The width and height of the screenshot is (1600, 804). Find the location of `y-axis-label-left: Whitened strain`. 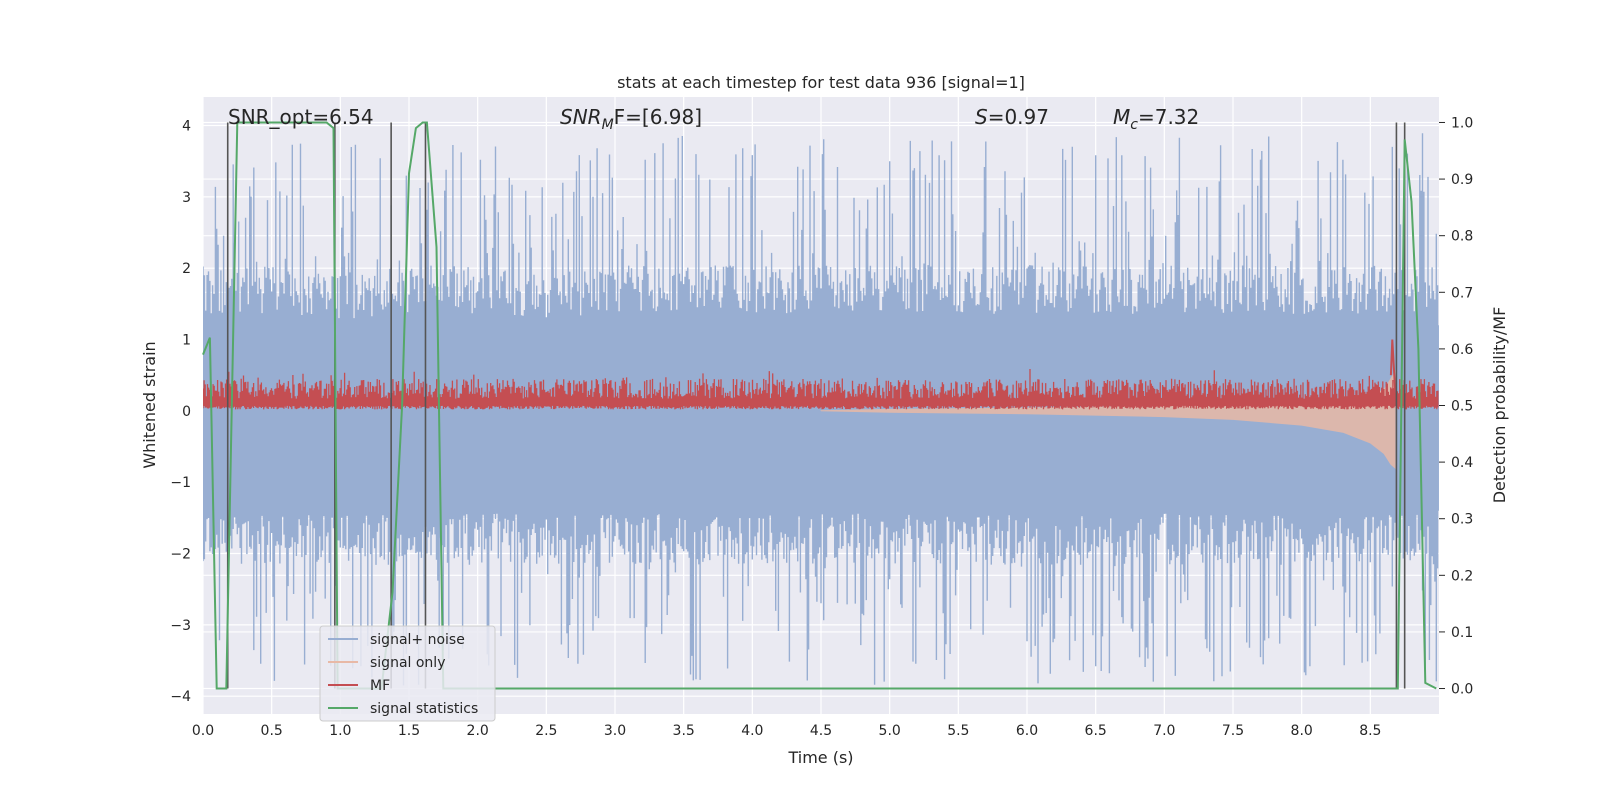

y-axis-label-left: Whitened strain is located at coordinates (149, 404).